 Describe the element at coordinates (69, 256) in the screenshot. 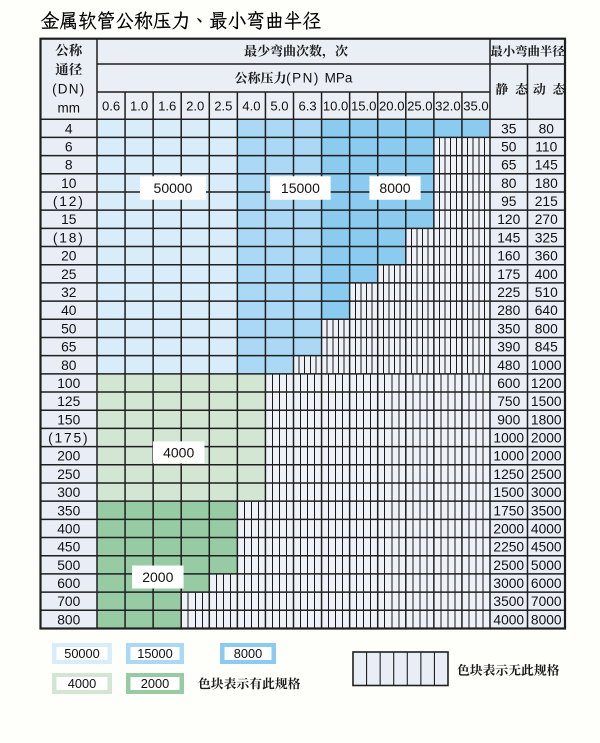

I see `svg-text: 20` at that location.